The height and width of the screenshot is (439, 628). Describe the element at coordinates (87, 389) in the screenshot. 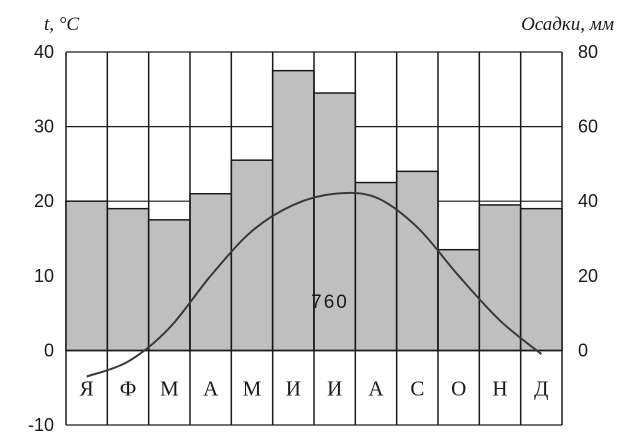

I see `month-label: Я` at that location.